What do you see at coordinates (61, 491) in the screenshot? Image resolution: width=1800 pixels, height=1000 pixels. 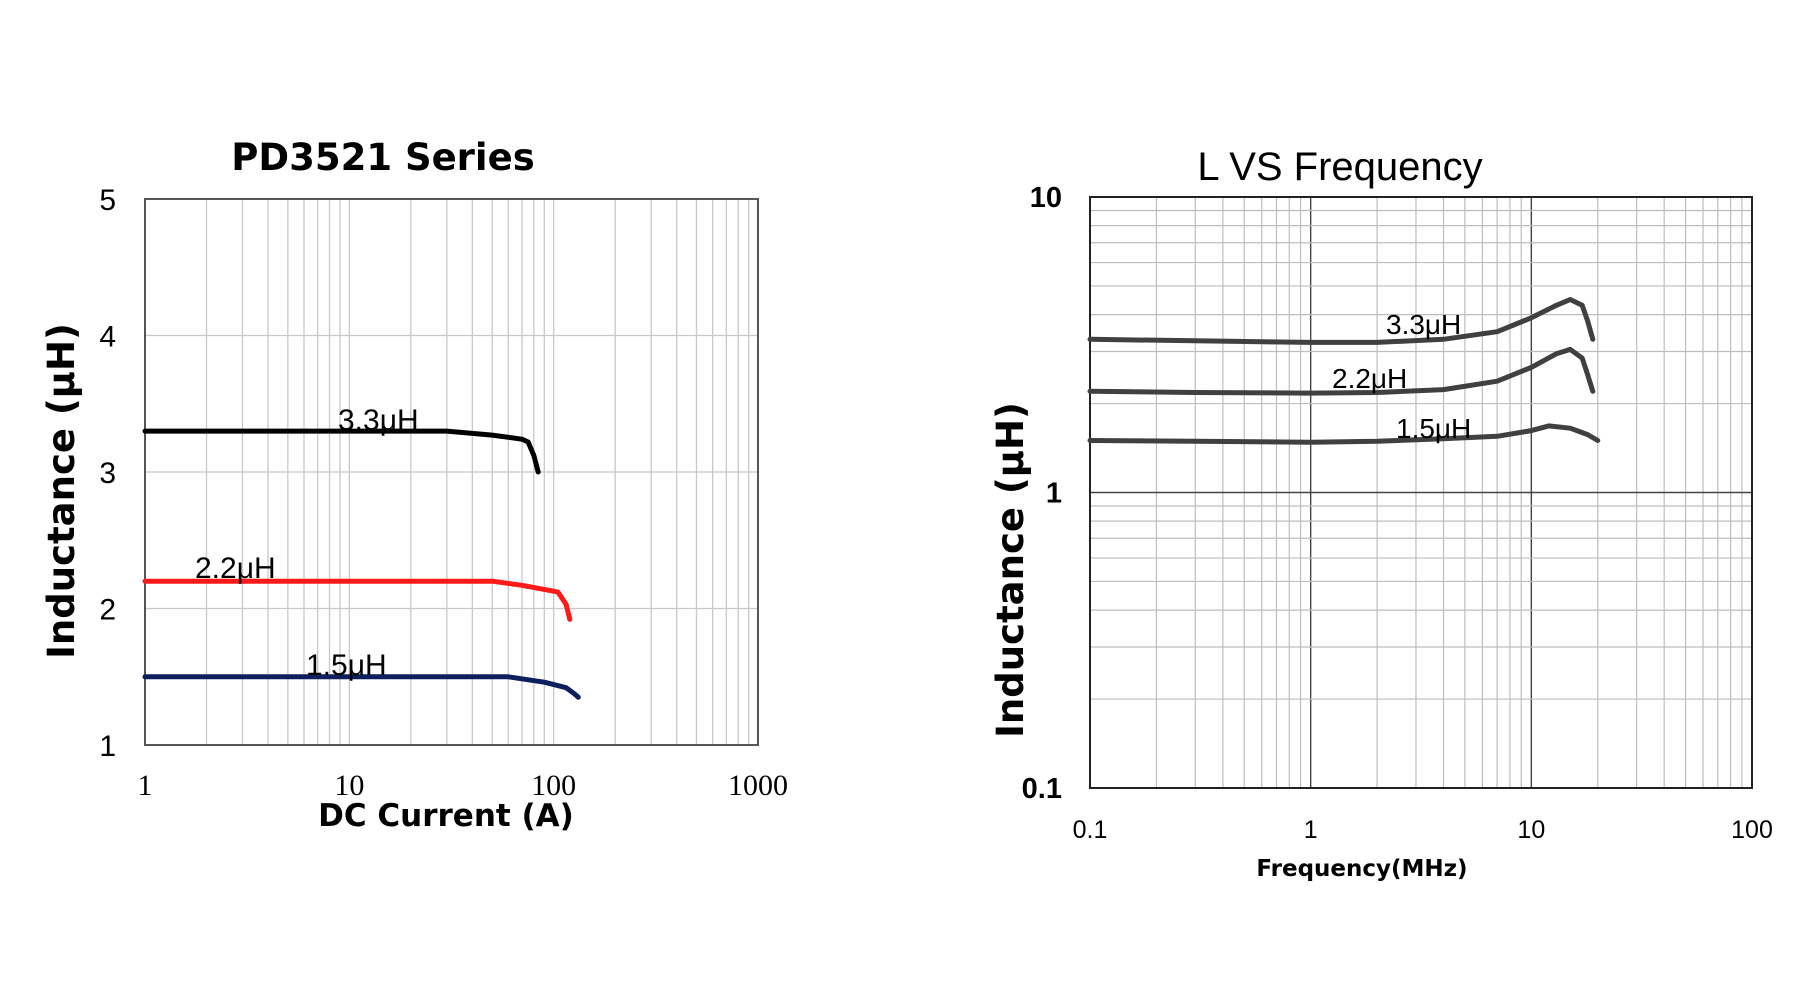 I see `chart1-y-axis-label: Inductance (μH)` at bounding box center [61, 491].